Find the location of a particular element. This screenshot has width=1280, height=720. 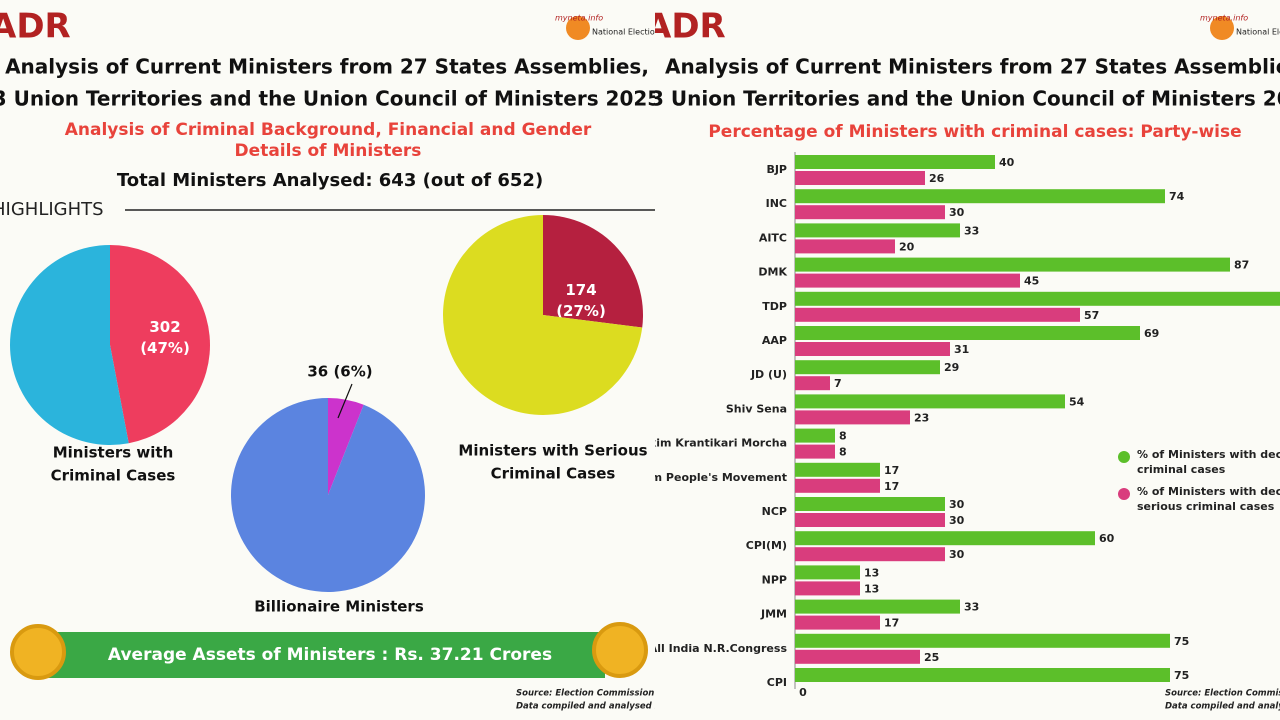

banner-bg is located at coordinates (322, 655).